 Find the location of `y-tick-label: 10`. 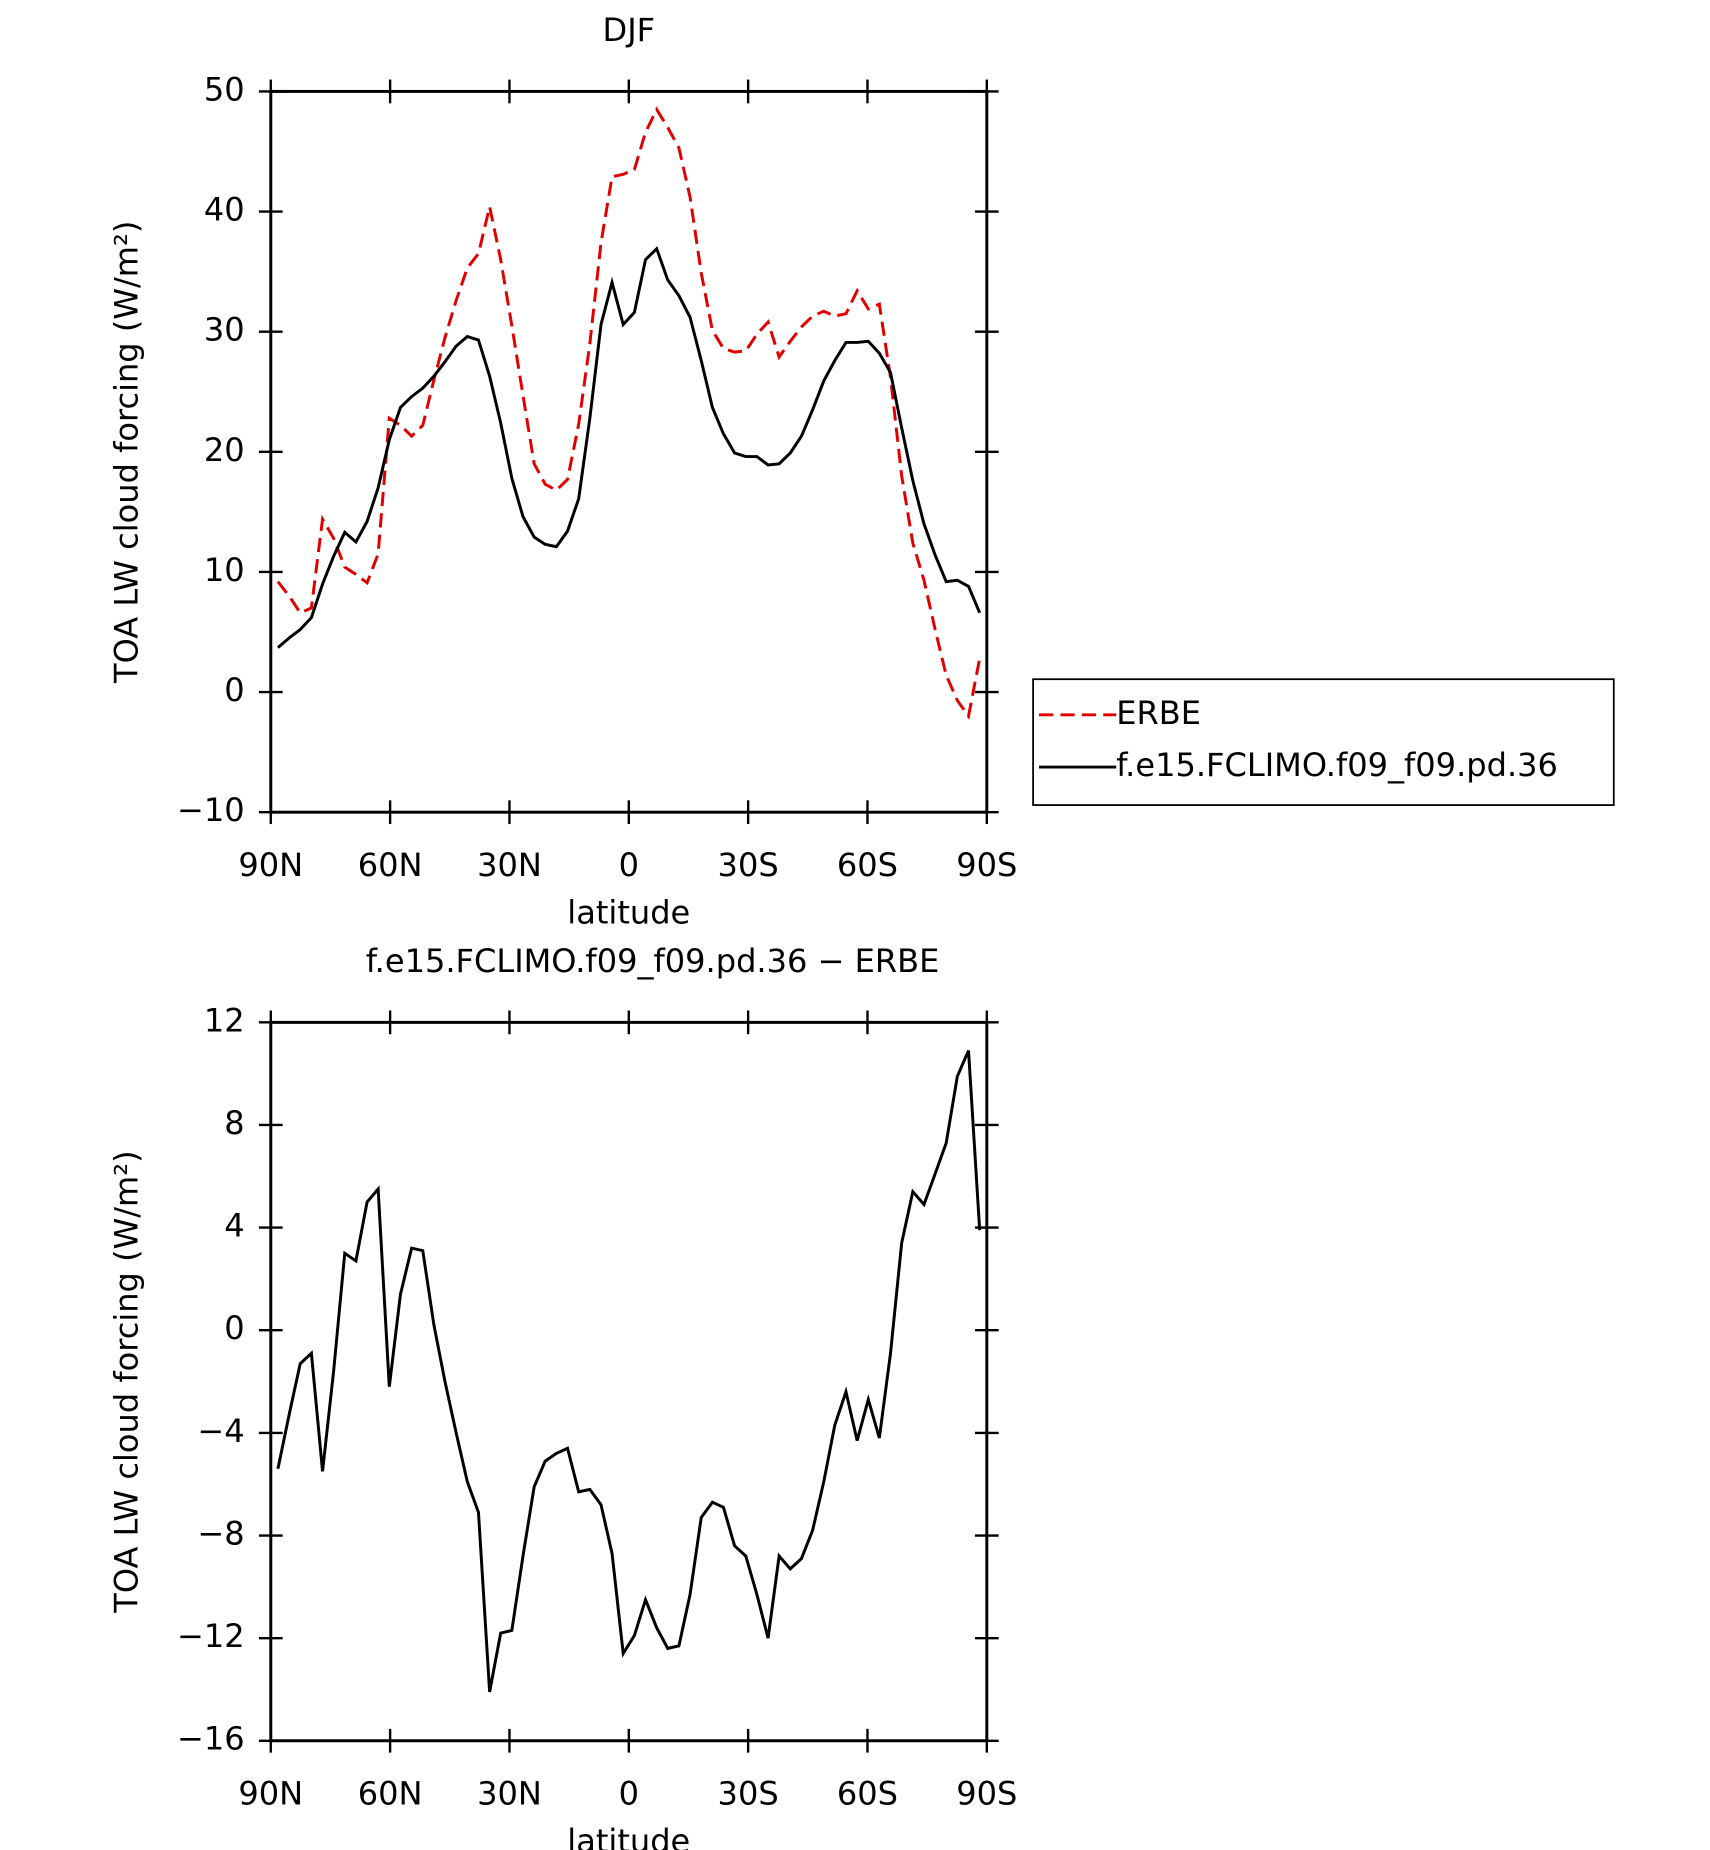

y-tick-label: 10 is located at coordinates (224, 570).